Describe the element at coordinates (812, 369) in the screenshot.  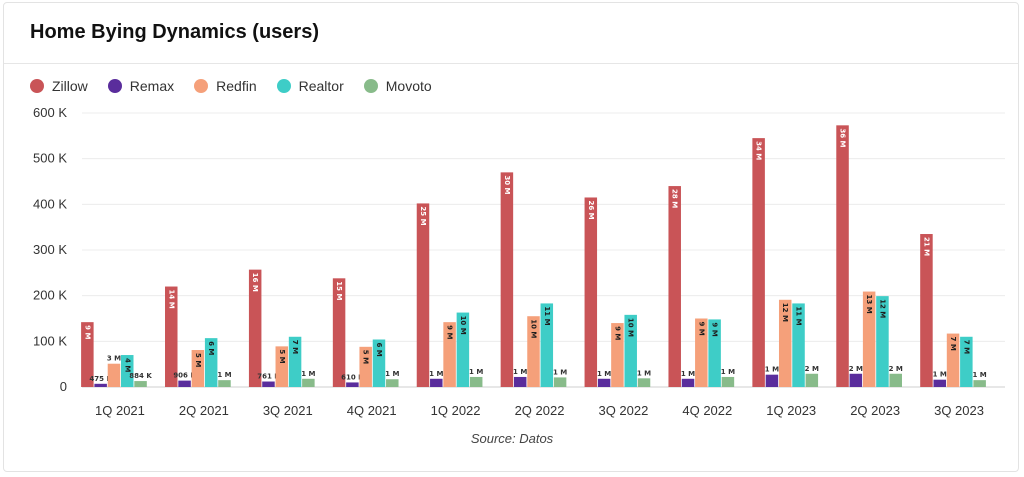
I see `bar-data-label: 2 M` at that location.